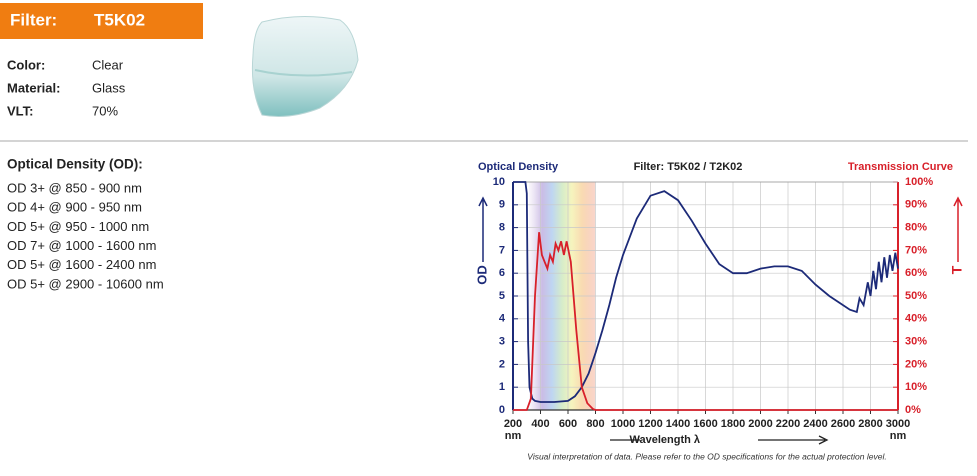 This screenshot has width=977, height=476. I want to click on od-line: OD 3+ @ 850 - 900 nm, so click(74, 187).